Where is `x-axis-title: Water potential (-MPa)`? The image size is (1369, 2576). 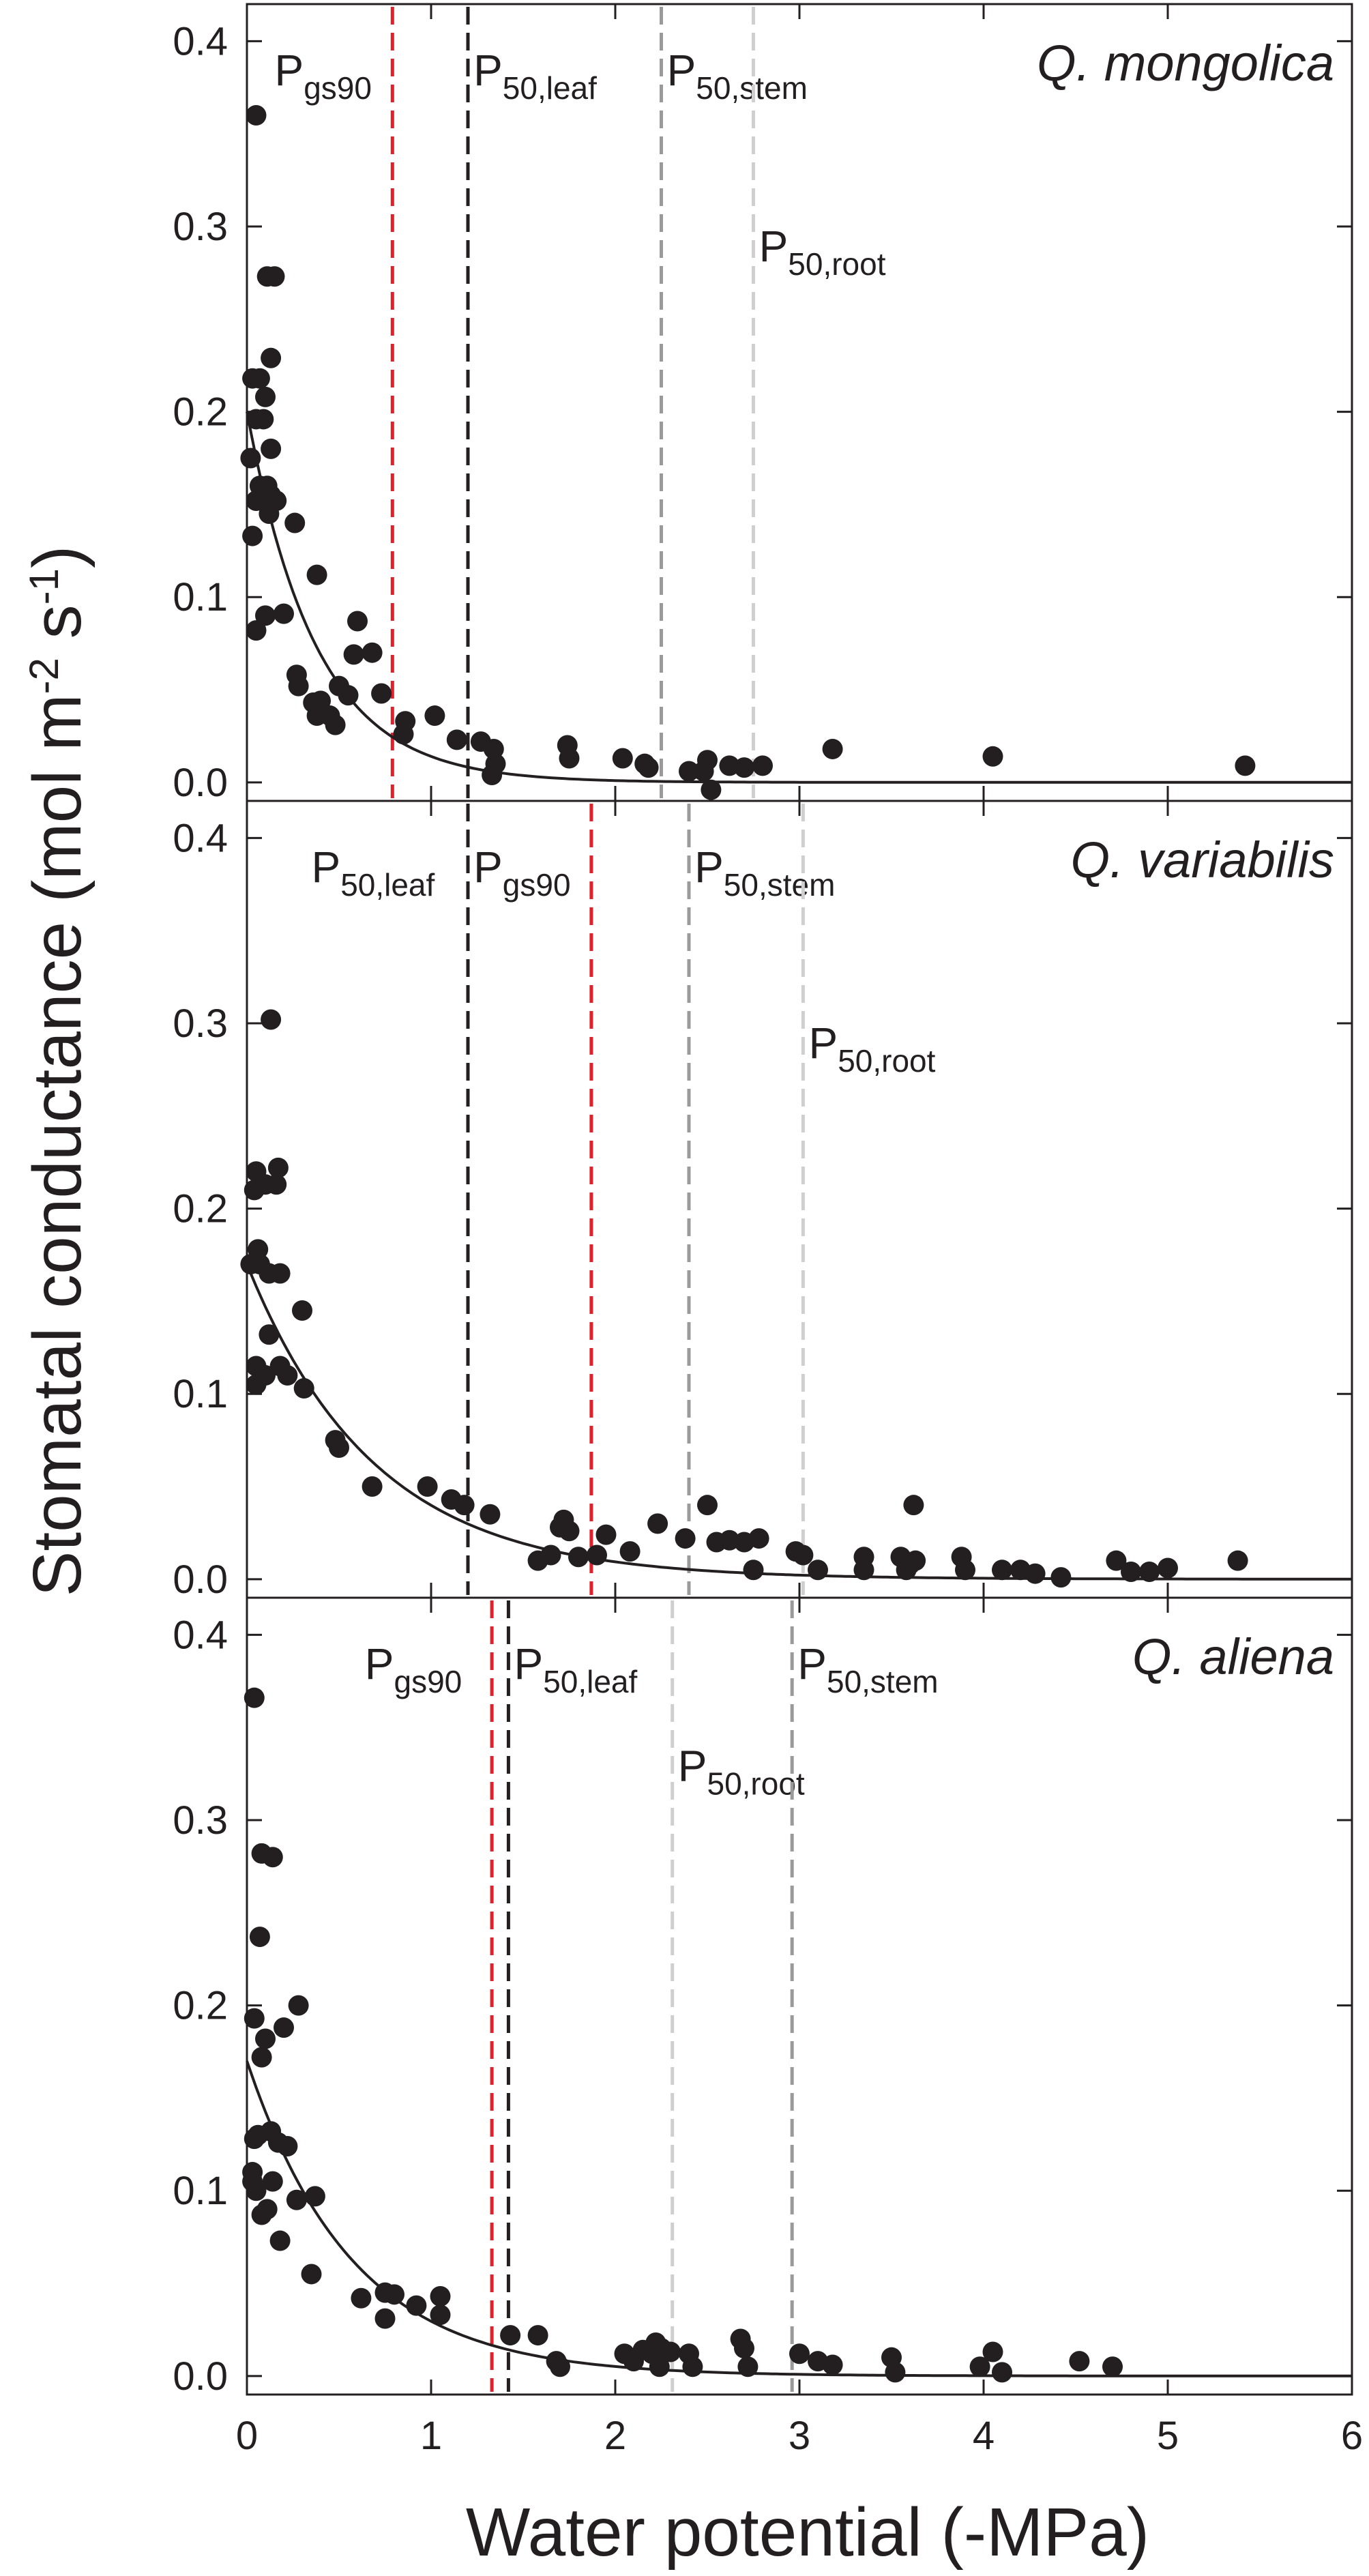
x-axis-title: Water potential (-MPa) is located at coordinates (807, 2532).